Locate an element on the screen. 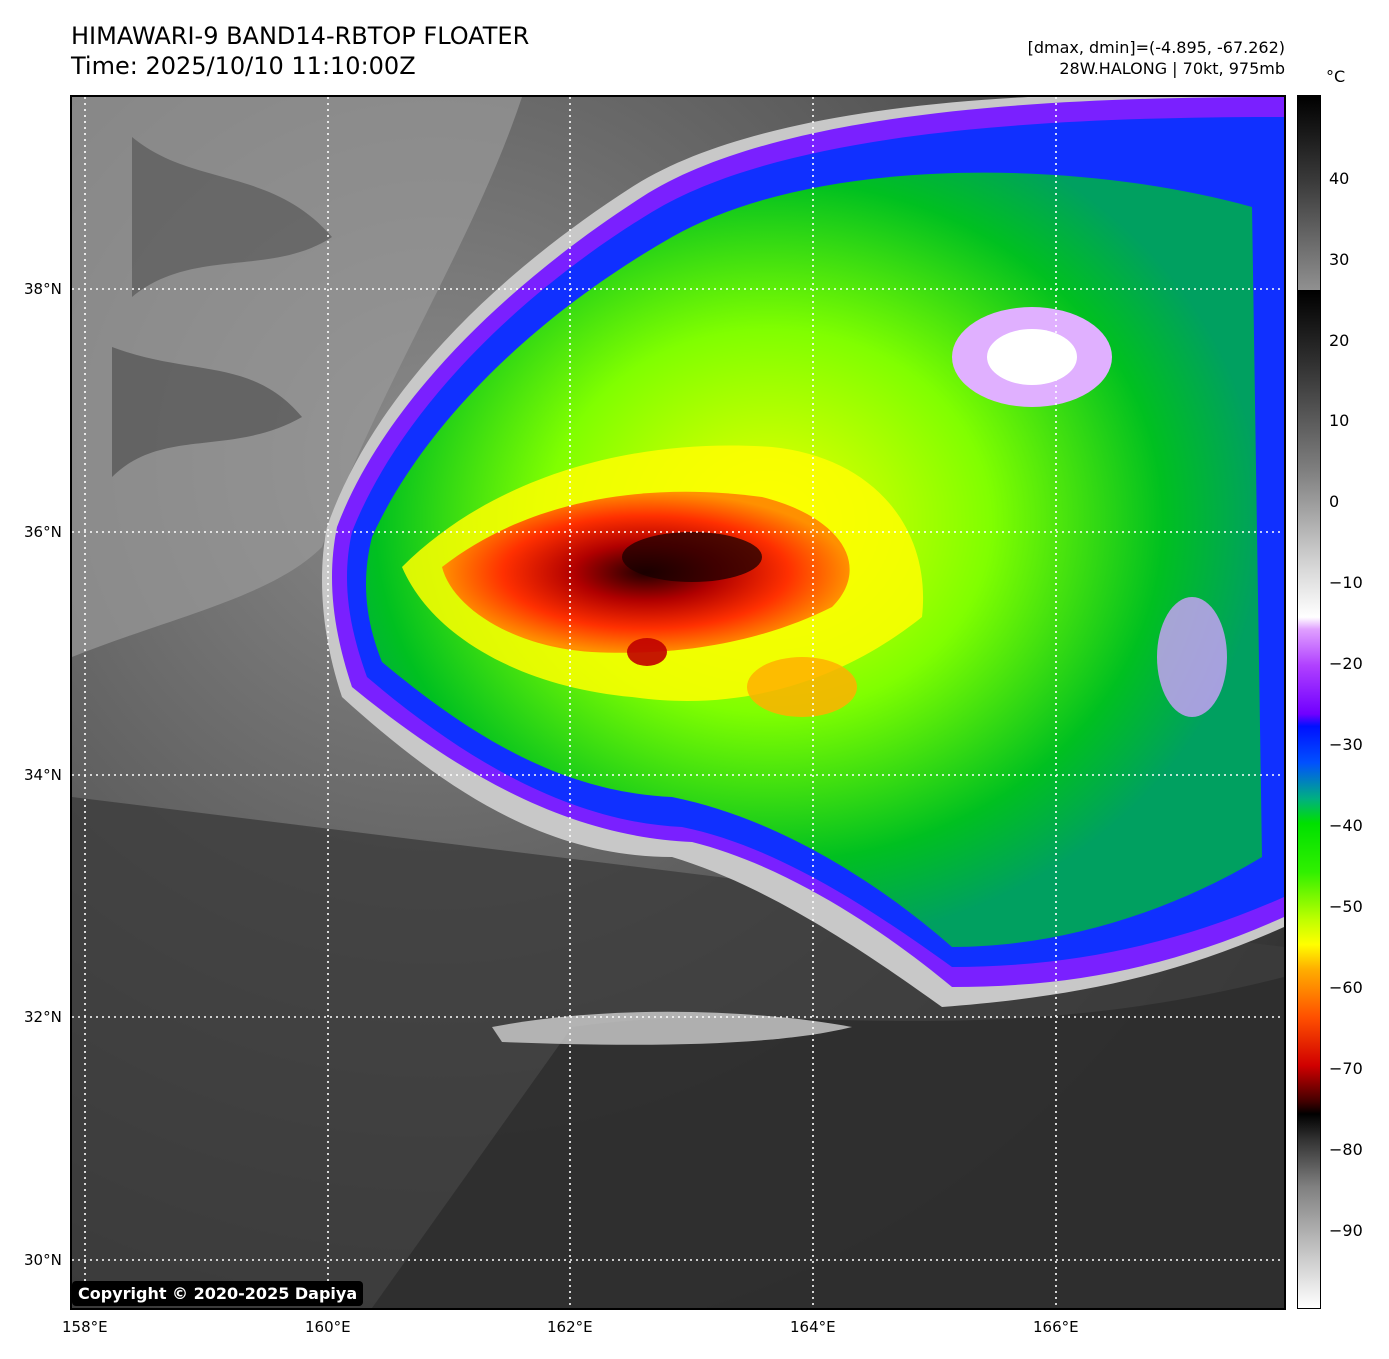 This screenshot has width=1389, height=1359. colorbar-tick: 30 is located at coordinates (1339, 259).